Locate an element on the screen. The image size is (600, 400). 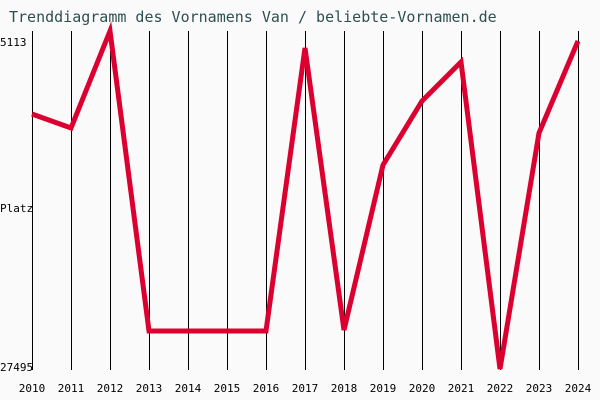
x-tick-2016: 2016 is located at coordinates (266, 388).